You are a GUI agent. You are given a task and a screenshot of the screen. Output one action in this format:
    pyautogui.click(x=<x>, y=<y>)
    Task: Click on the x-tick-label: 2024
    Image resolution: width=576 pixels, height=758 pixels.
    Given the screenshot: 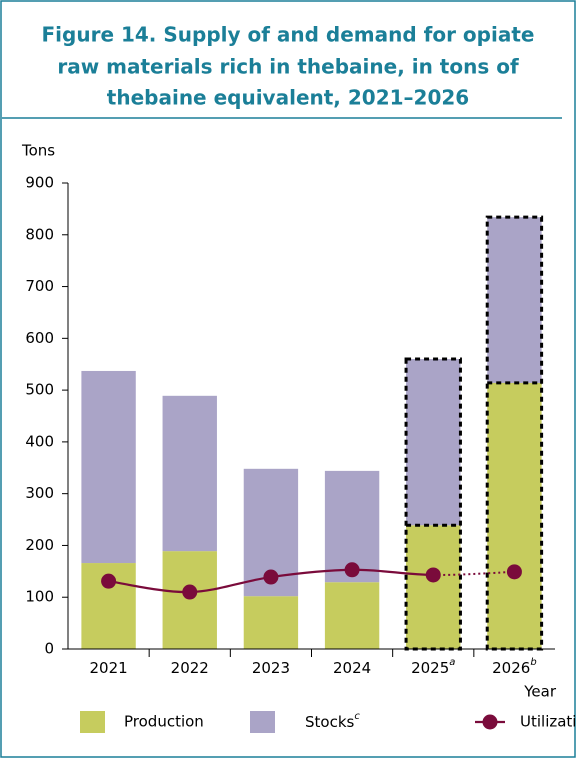 What is the action you would take?
    pyautogui.click(x=352, y=668)
    